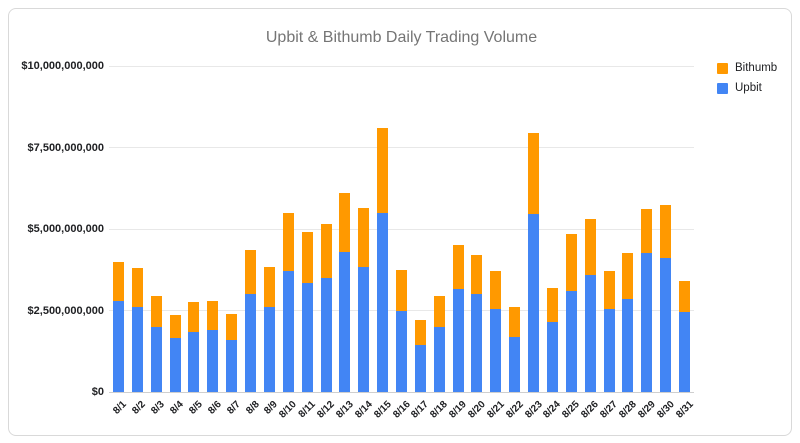 Image resolution: width=800 pixels, height=443 pixels. Describe the element at coordinates (552, 410) in the screenshot. I see `x-axis-tick-label: 8/24` at that location.